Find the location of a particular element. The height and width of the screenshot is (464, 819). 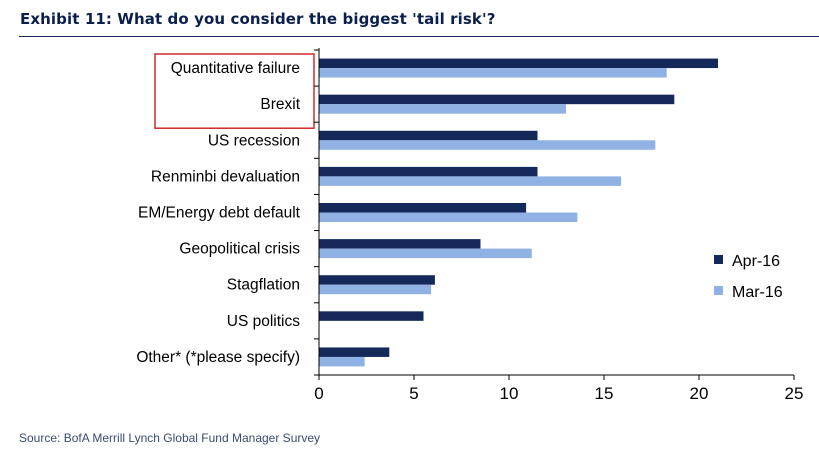

category-label-other-please-specify: Other* (*please specify) is located at coordinates (218, 357).